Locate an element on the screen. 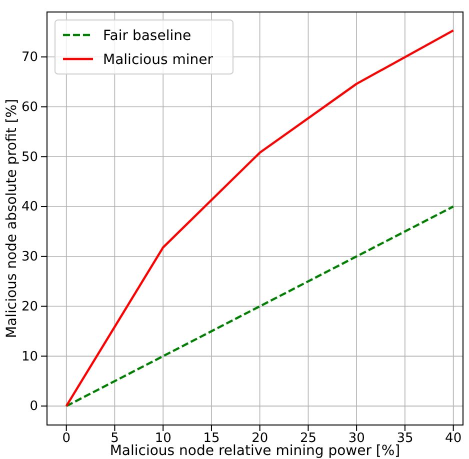 The height and width of the screenshot is (459, 469). x-tick-label: 15 is located at coordinates (211, 438).